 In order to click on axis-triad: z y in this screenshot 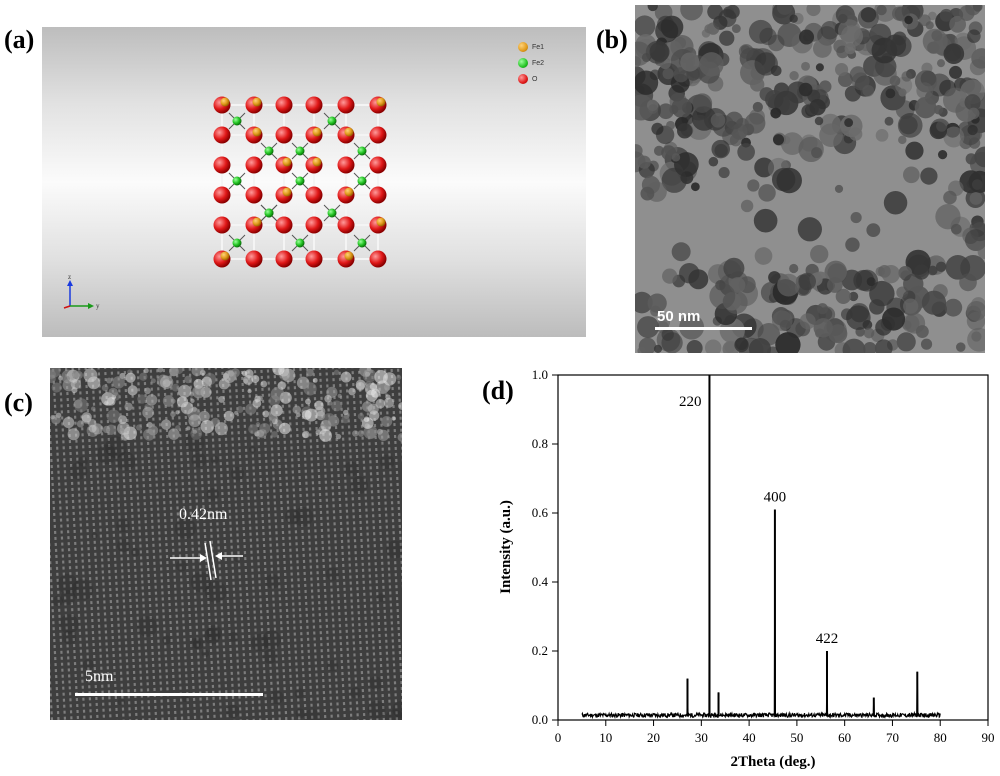, I will do `click(81, 291)`.